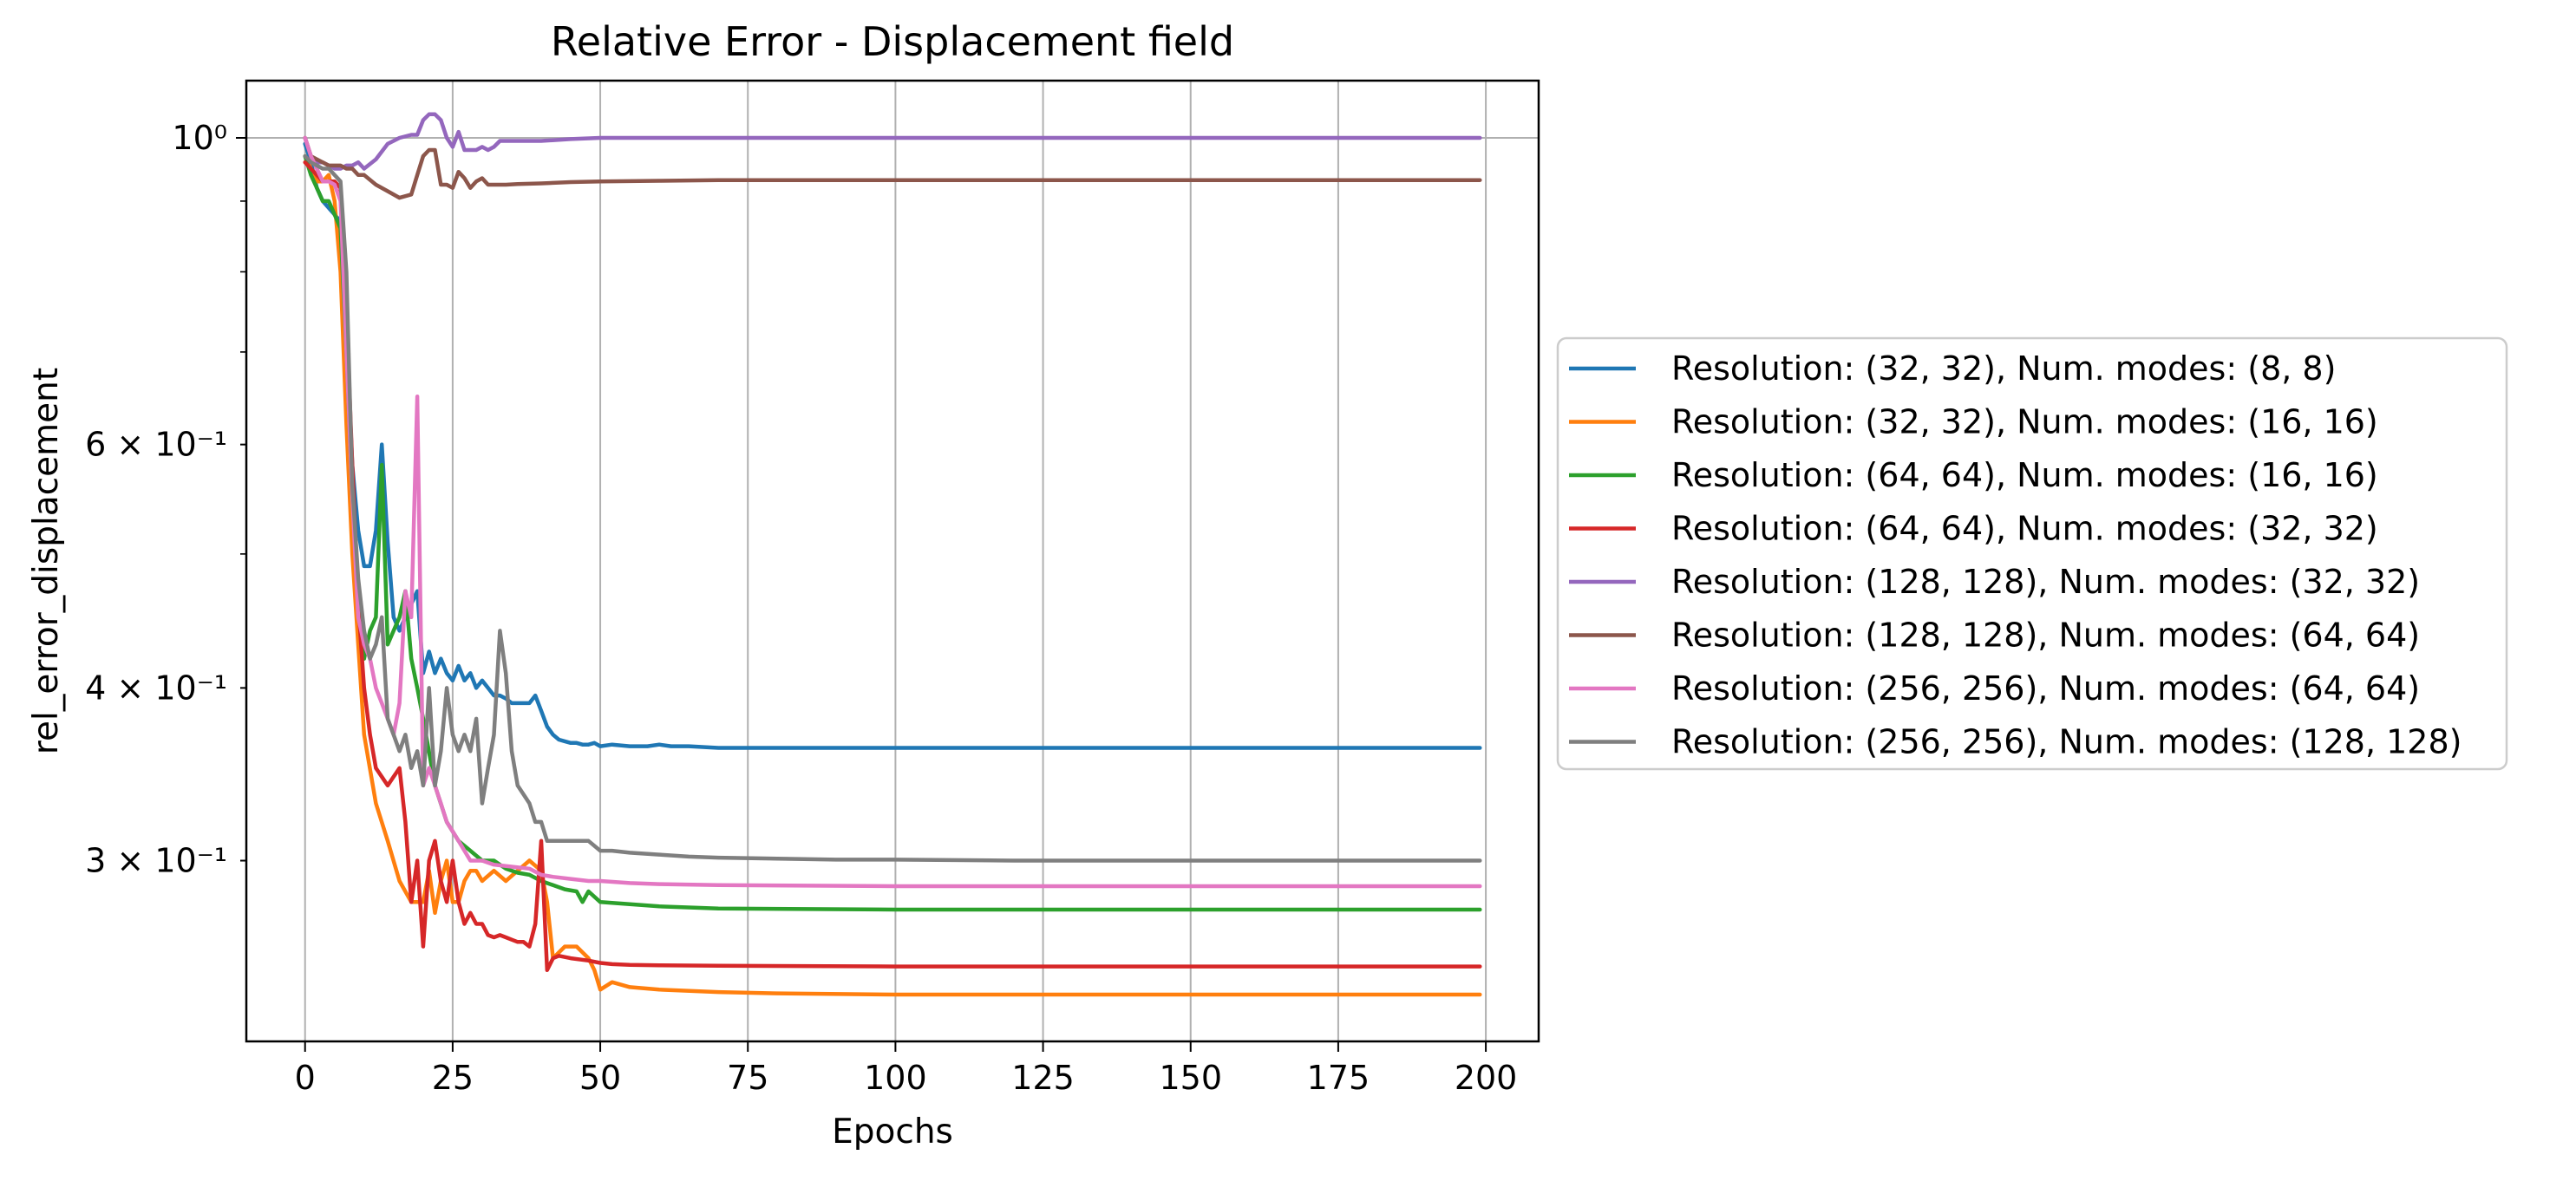  I want to click on x-tick-label: 50, so click(600, 1078).